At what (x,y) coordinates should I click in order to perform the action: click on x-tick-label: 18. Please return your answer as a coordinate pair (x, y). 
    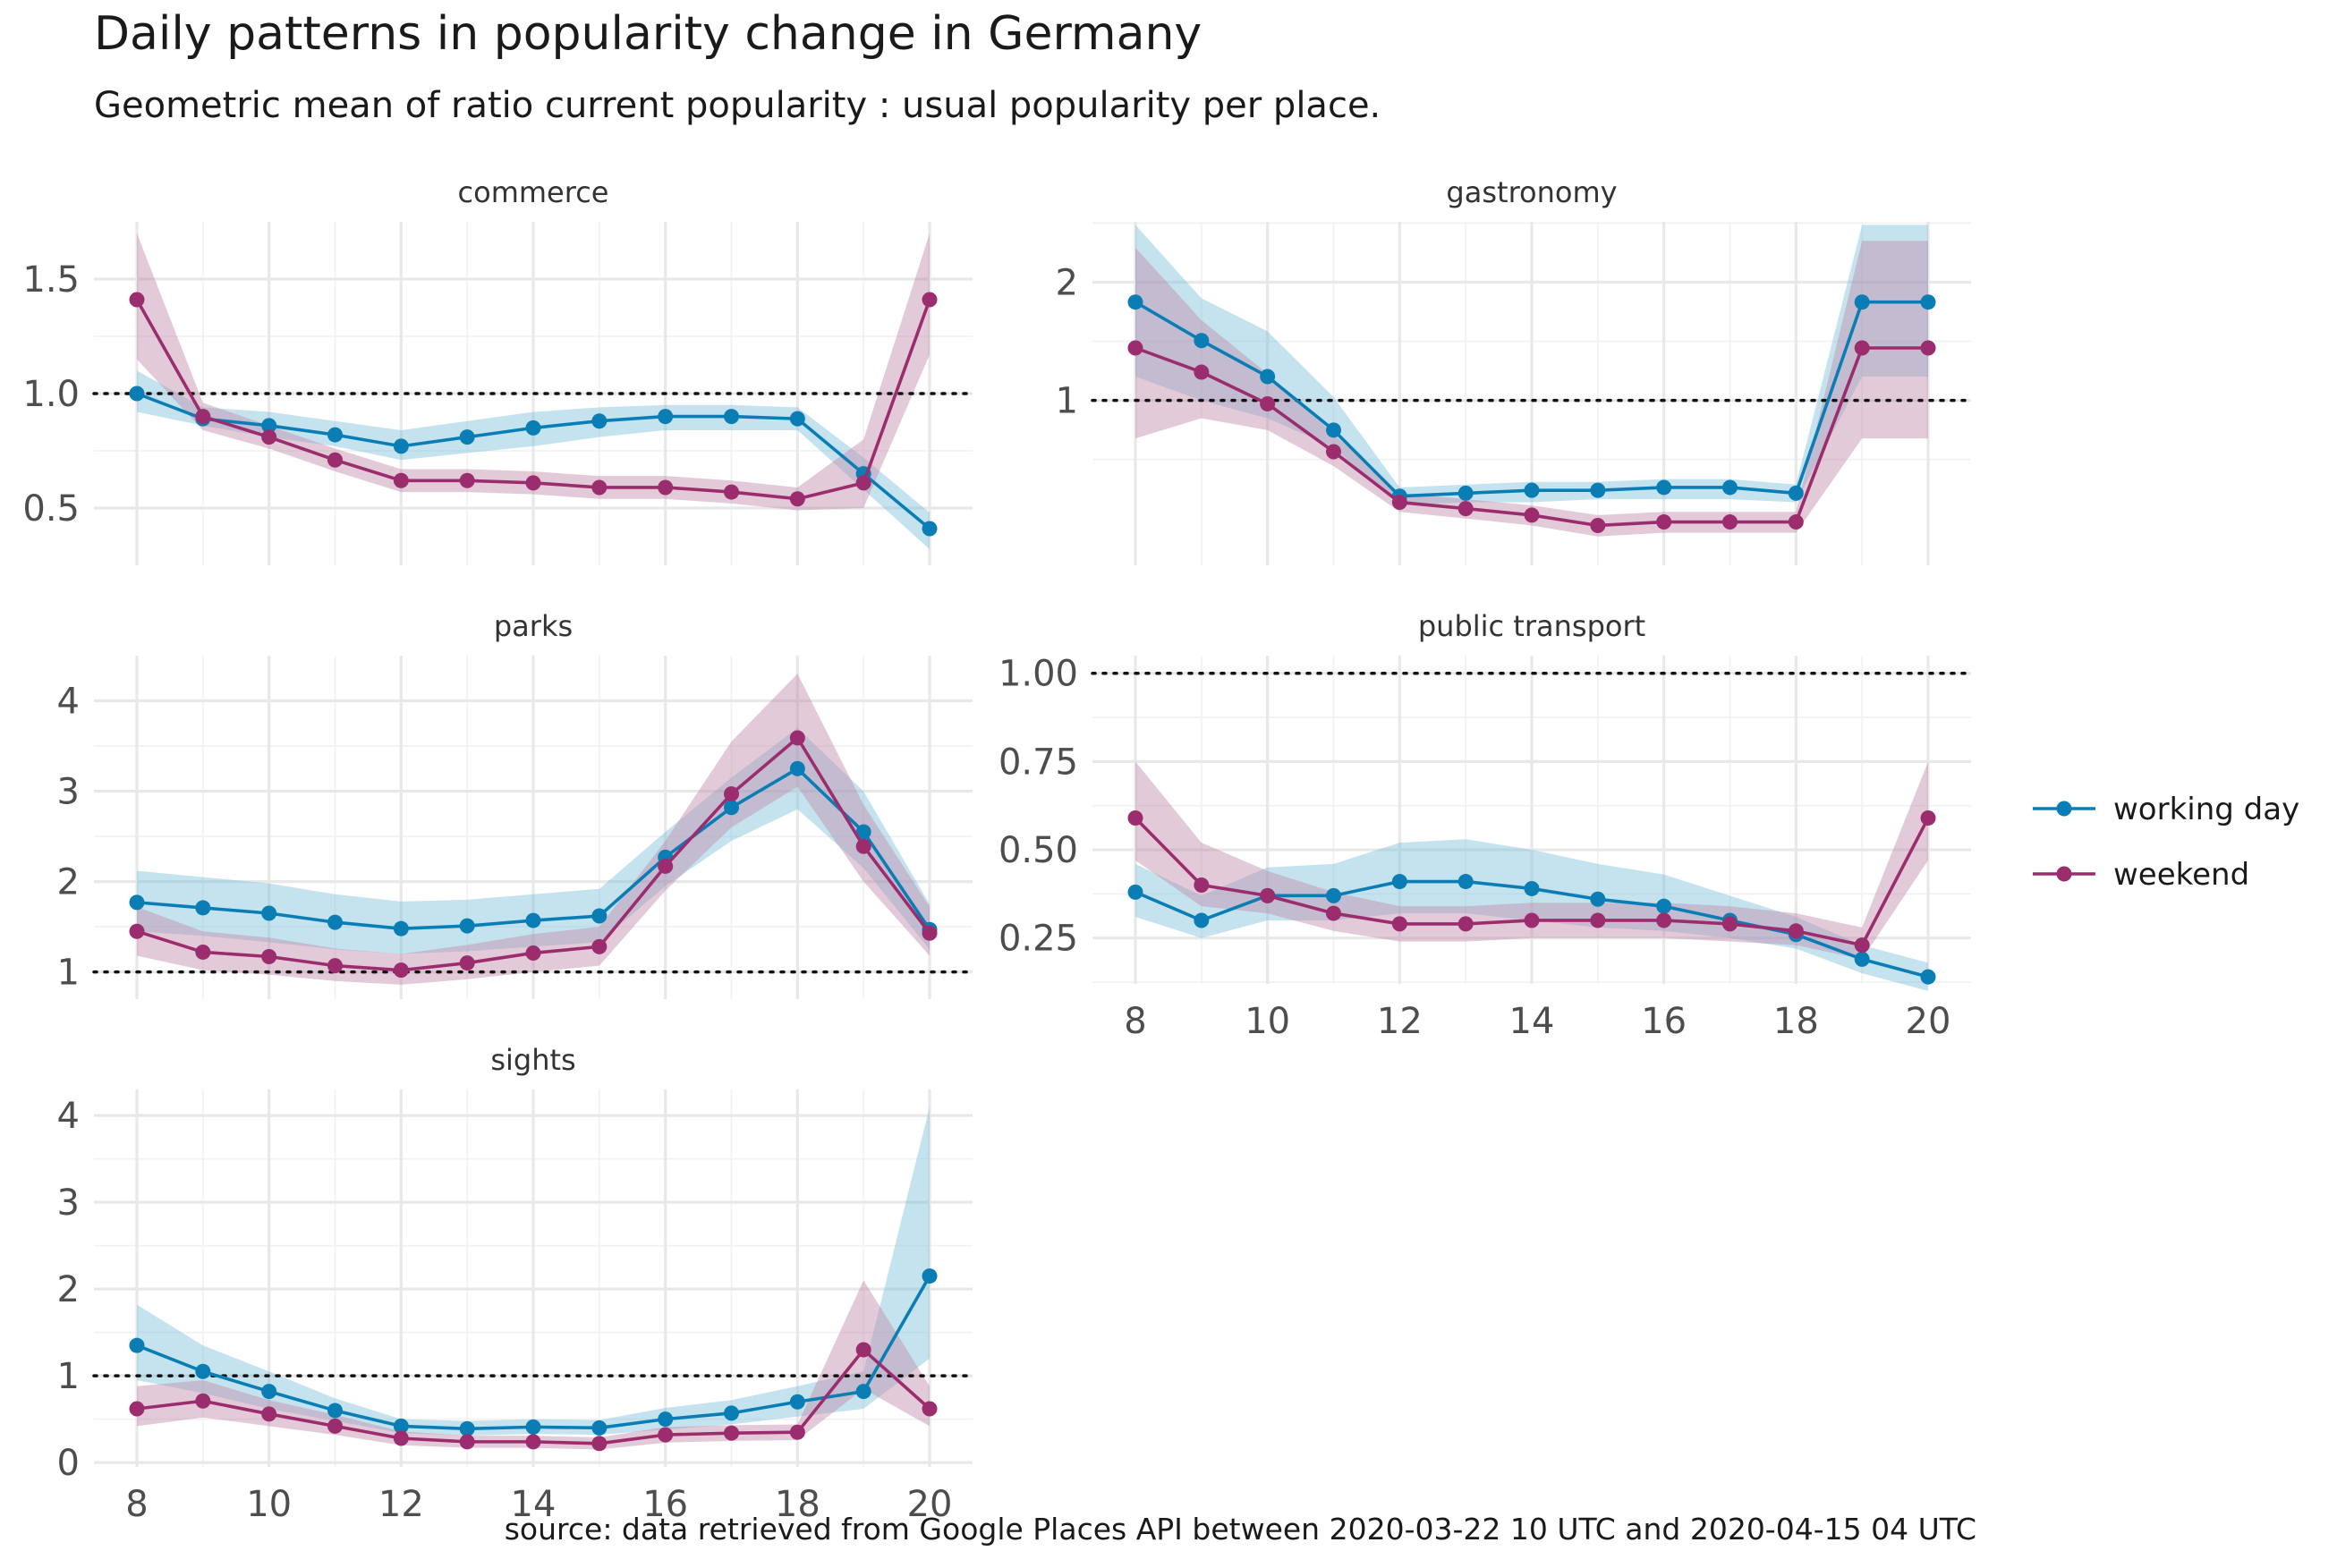
    Looking at the image, I should click on (797, 1505).